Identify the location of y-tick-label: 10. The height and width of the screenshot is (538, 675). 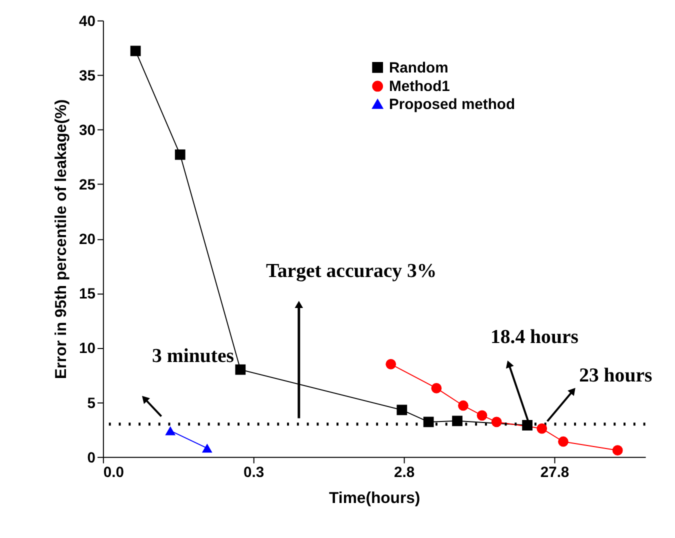
(87, 349).